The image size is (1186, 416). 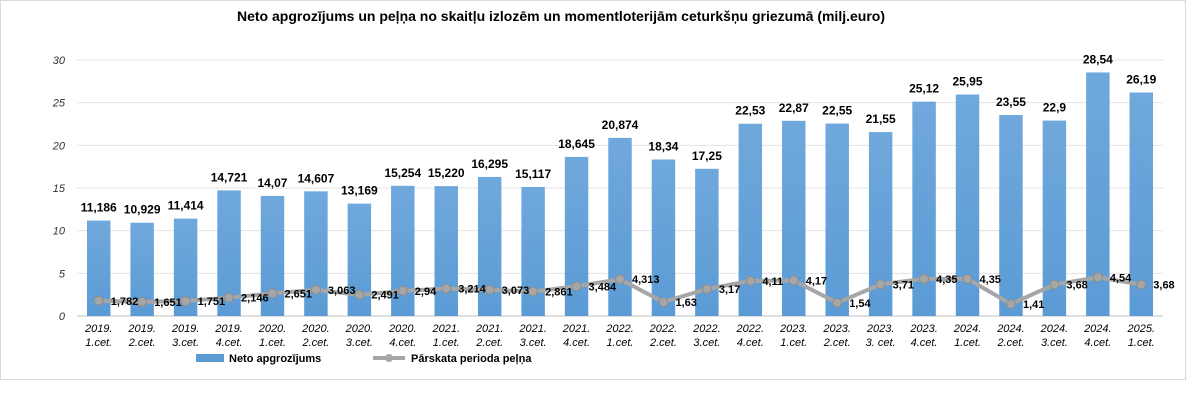 What do you see at coordinates (772, 282) in the screenshot?
I see `line-value-label: 4,11` at bounding box center [772, 282].